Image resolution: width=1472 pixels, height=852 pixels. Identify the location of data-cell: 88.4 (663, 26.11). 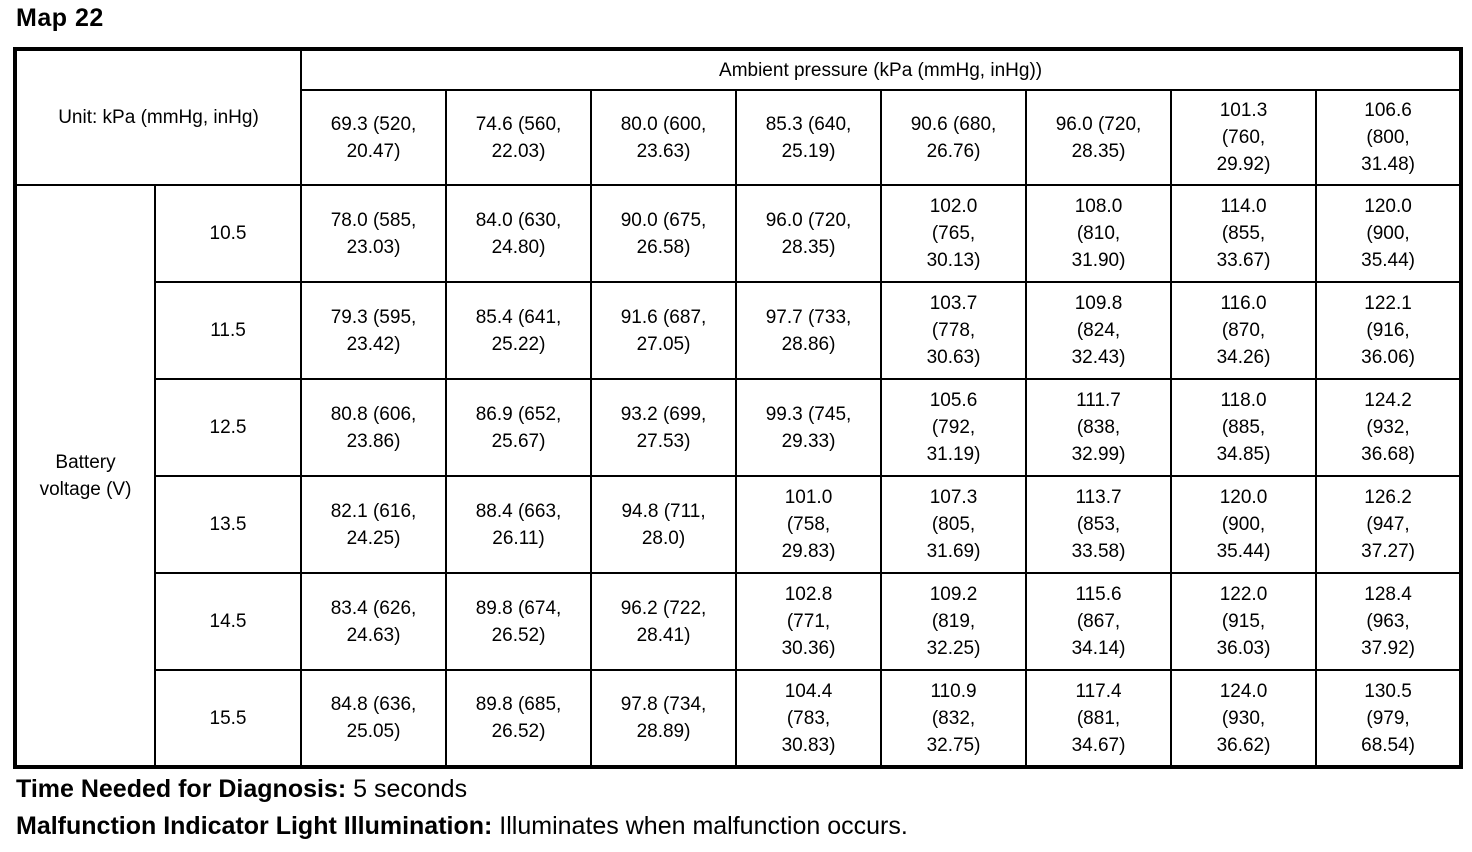
(519, 524).